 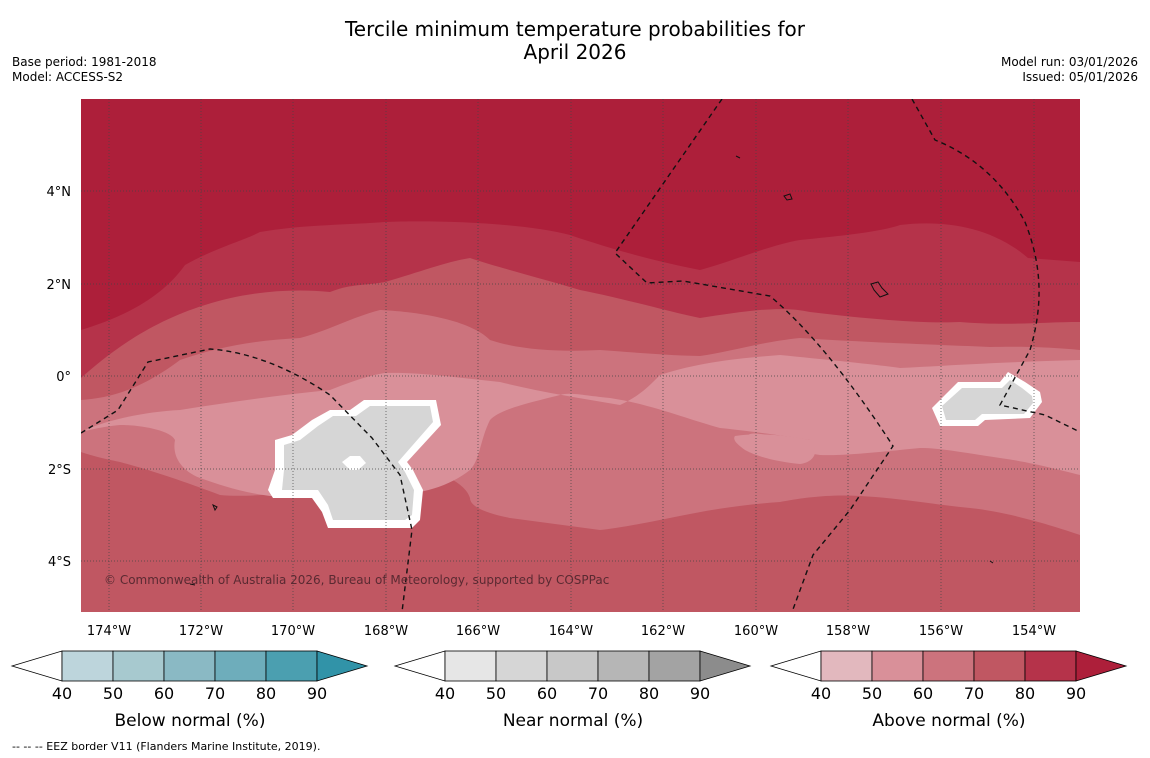 I want to click on lat-labels: 4°N 2°N 0° 2°S 4°S, so click(x=59, y=377).